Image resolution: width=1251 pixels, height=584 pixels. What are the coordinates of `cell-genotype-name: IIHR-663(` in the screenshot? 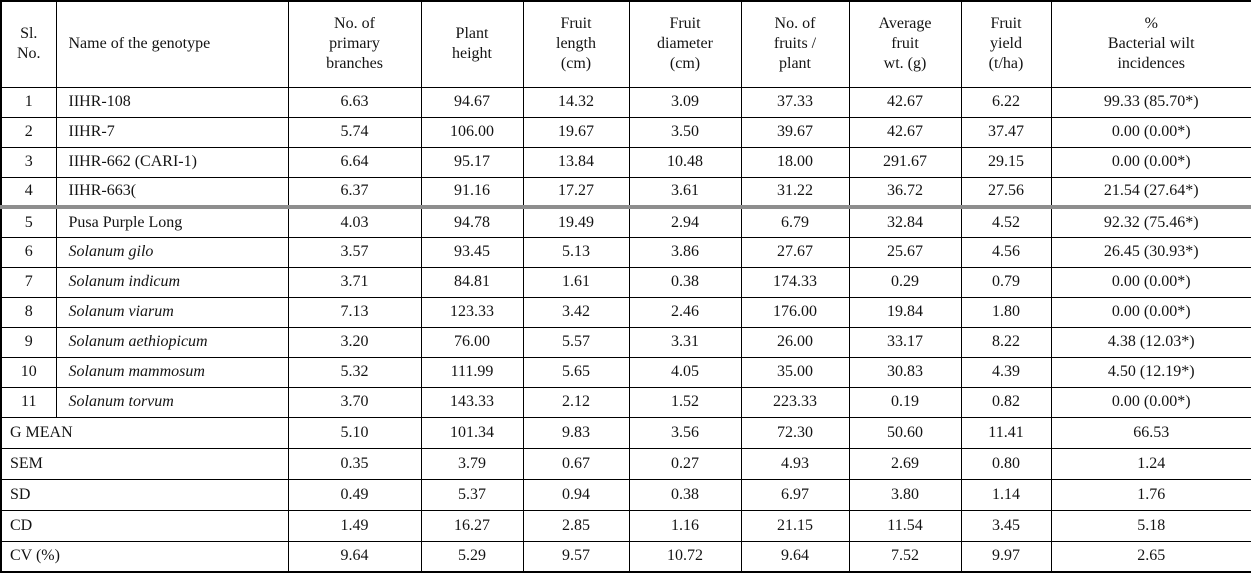 It's located at (172, 192).